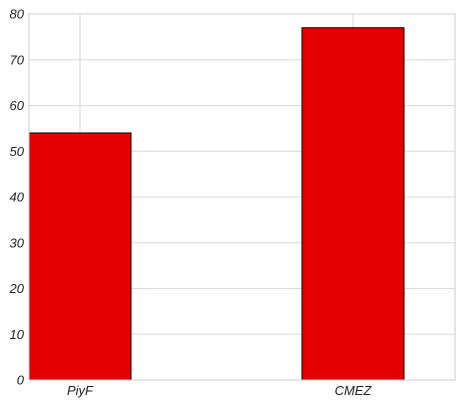  I want to click on y-tick-label: 20, so click(17, 288).